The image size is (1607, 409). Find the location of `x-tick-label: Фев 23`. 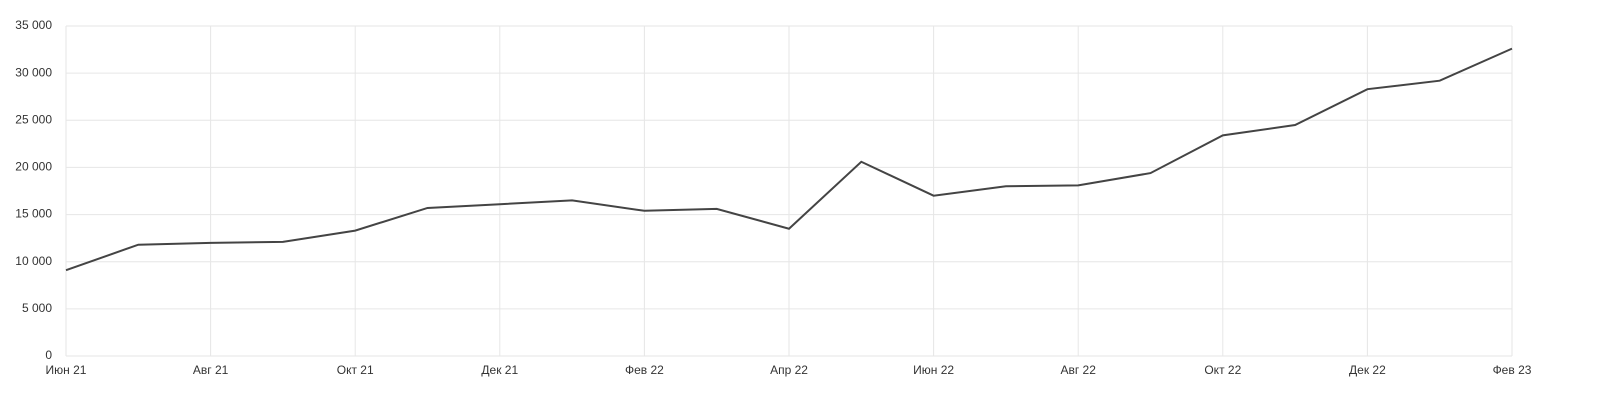

x-tick-label: Фев 23 is located at coordinates (1512, 370).